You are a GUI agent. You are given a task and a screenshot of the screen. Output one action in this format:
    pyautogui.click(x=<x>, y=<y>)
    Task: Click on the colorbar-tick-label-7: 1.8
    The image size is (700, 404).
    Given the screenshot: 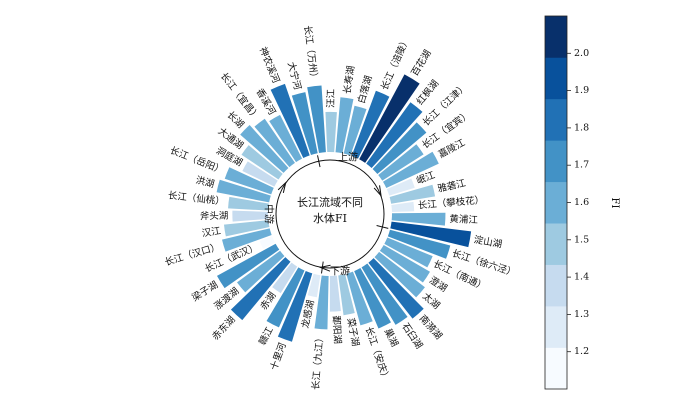 What is the action you would take?
    pyautogui.click(x=581, y=127)
    